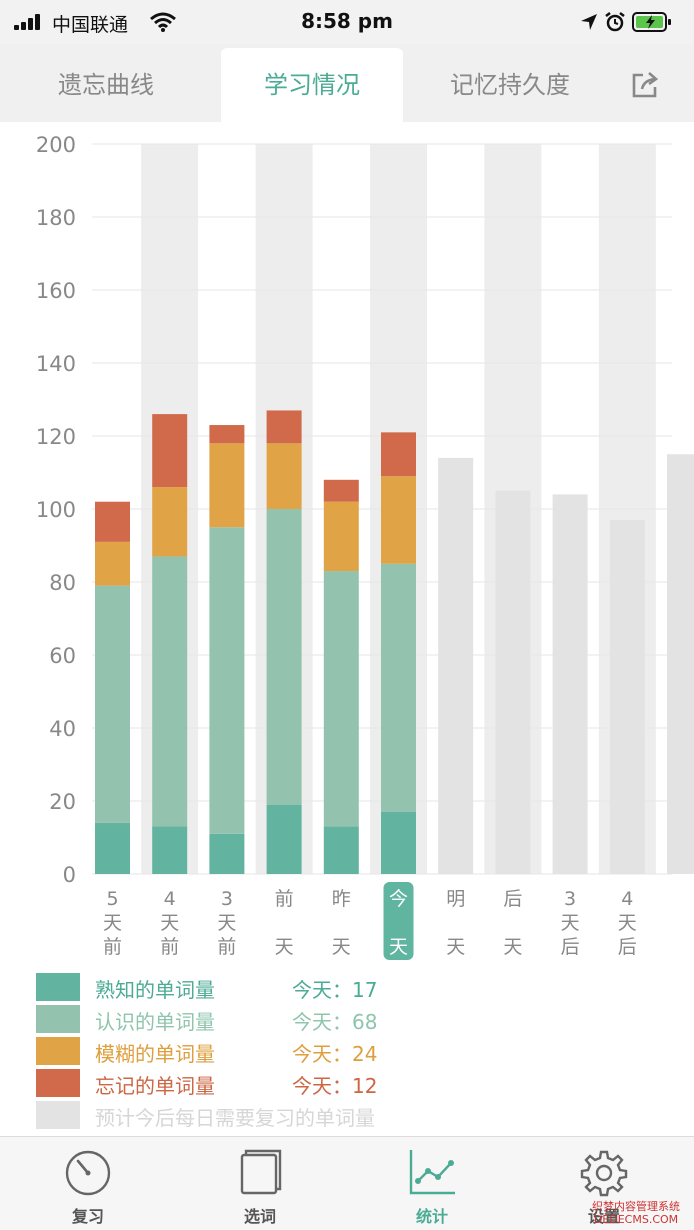  I want to click on legend-label: 认识的单词量, so click(155, 1022).